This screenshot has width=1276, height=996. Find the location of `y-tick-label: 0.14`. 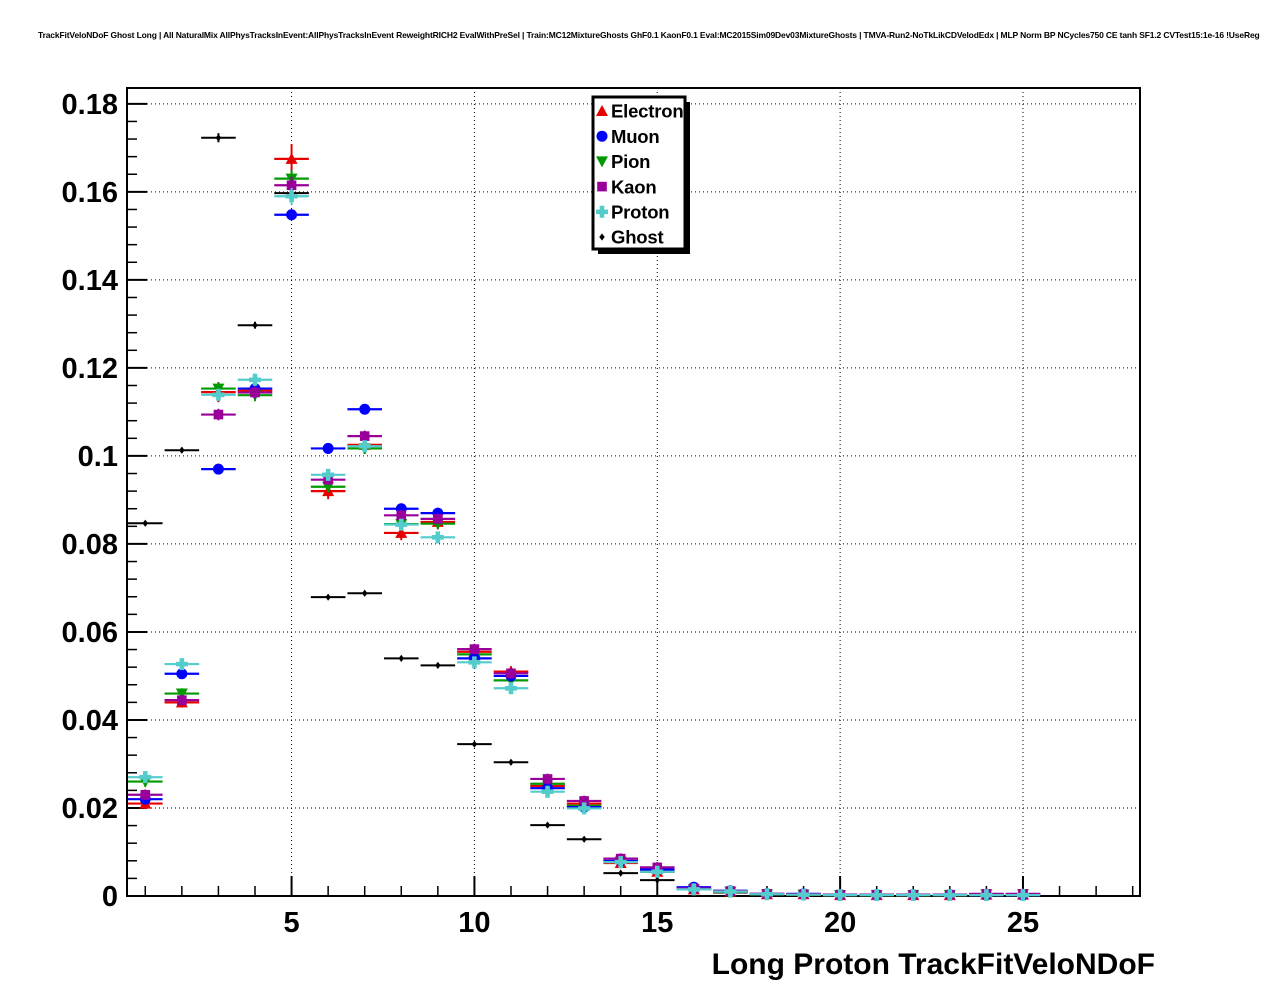

y-tick-label: 0.14 is located at coordinates (90, 281).